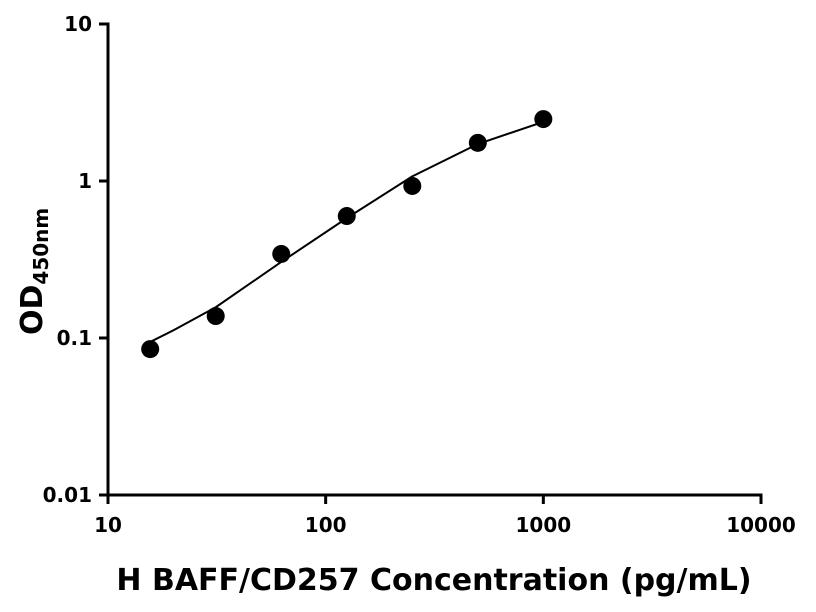 The height and width of the screenshot is (612, 816). What do you see at coordinates (32, 310) in the screenshot?
I see `y-axis-label-main: OD` at bounding box center [32, 310].